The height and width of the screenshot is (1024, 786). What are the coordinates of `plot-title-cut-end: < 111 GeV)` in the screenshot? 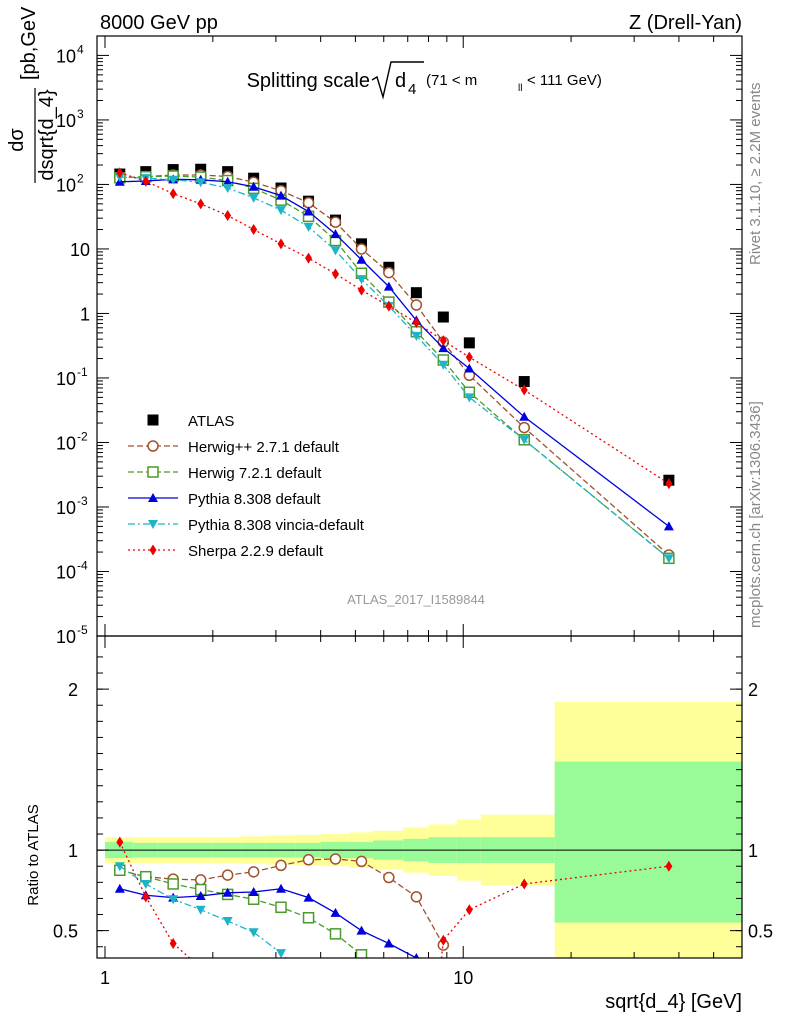 It's located at (564, 80).